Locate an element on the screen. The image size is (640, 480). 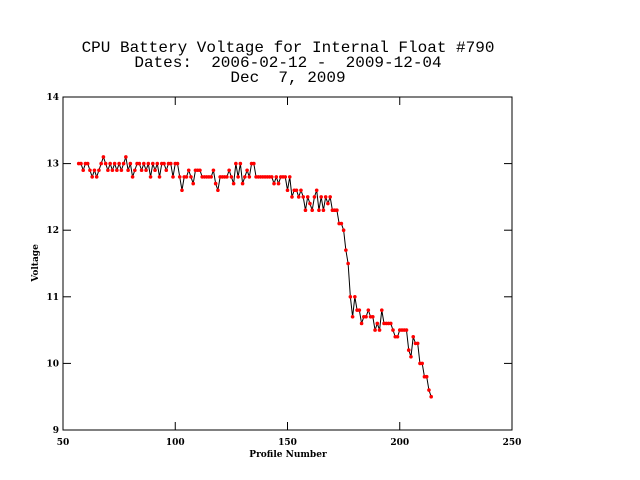
y-tick-label: 12 is located at coordinates (52, 231).